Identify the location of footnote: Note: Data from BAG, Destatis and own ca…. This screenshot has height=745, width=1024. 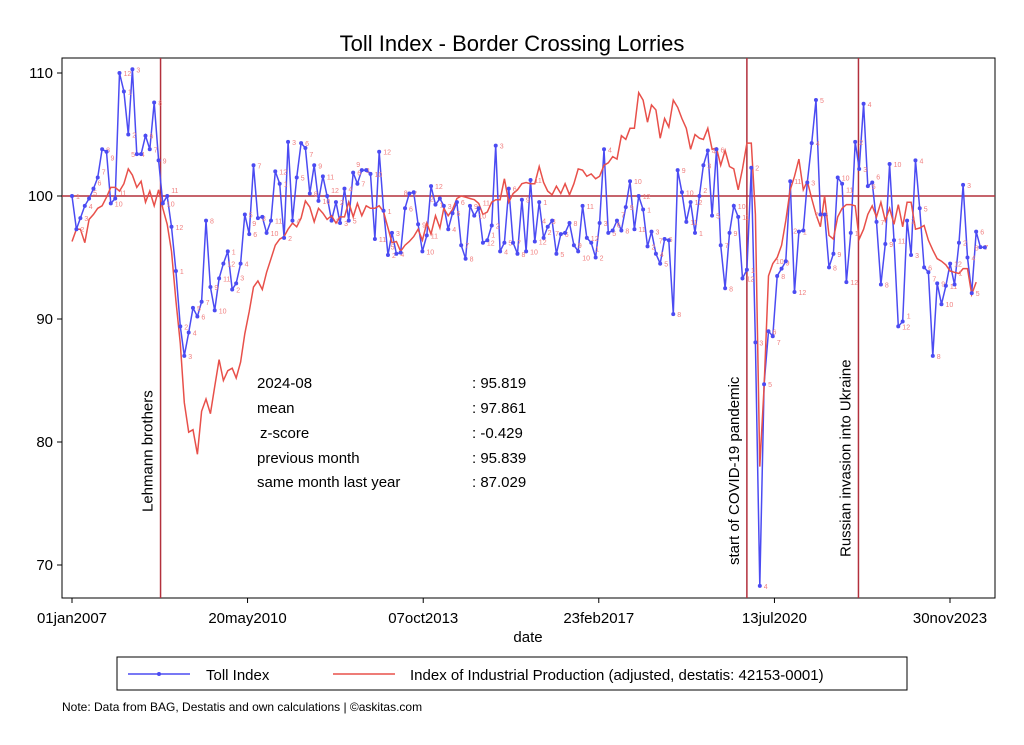
(242, 707).